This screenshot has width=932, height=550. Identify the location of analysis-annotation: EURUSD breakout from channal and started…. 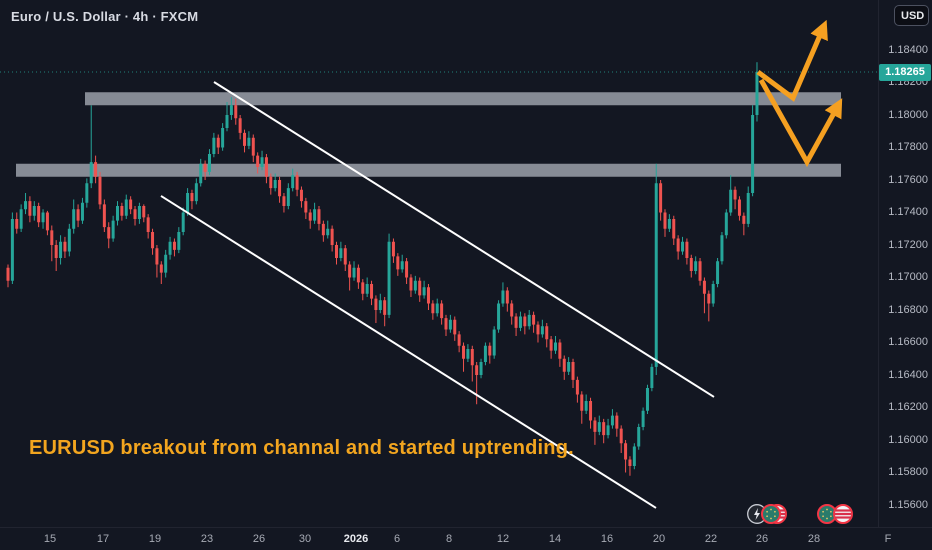
(301, 448).